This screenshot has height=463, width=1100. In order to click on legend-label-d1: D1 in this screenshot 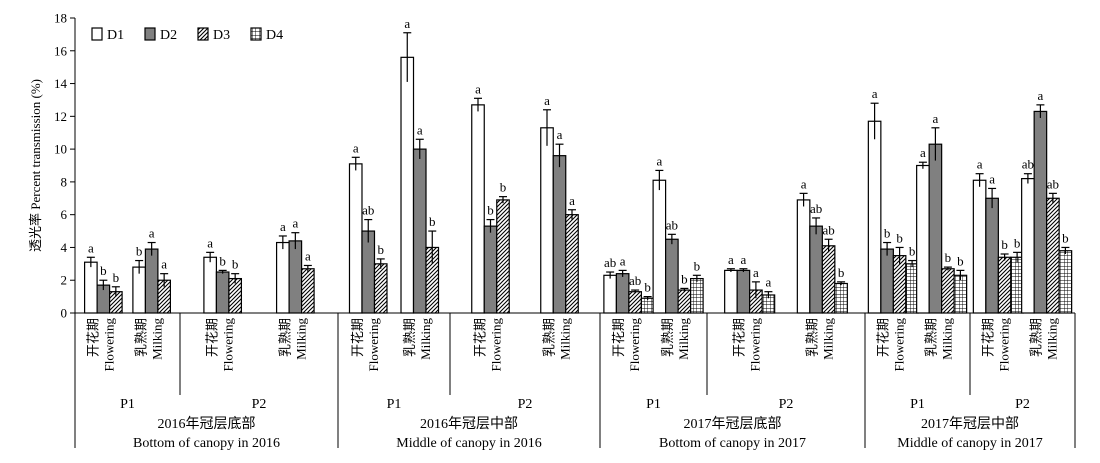, I will do `click(115, 35)`.